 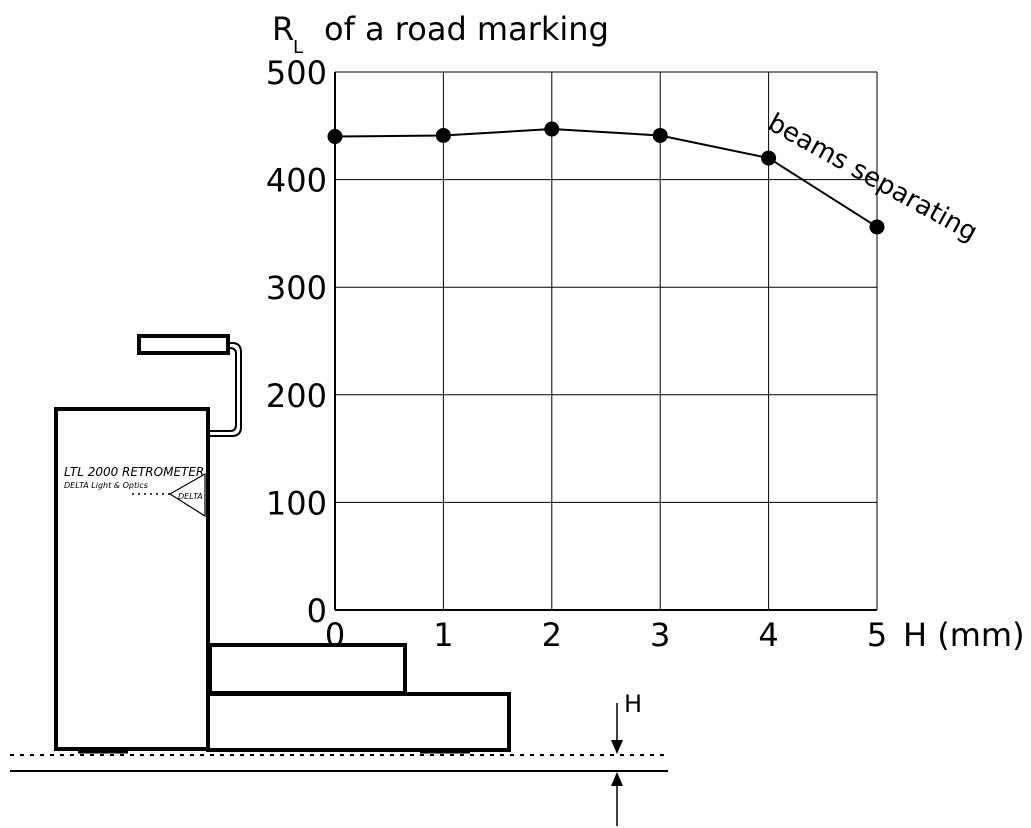 What do you see at coordinates (964, 635) in the screenshot?
I see `x-axis-label: H (mm)` at bounding box center [964, 635].